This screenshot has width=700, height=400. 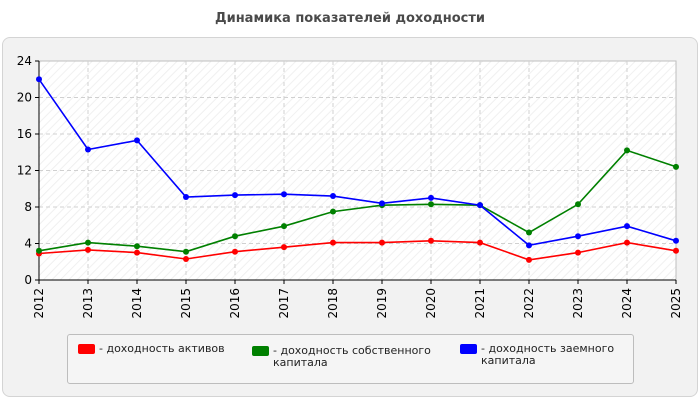 What do you see at coordinates (578, 303) in the screenshot?
I see `x-tick-label: 2023` at bounding box center [578, 303].